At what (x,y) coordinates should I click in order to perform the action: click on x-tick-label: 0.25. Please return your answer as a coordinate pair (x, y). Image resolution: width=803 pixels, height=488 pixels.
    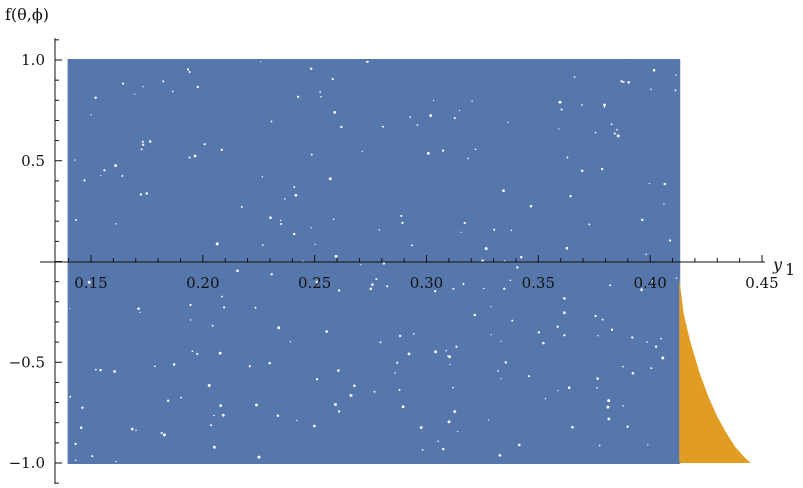
    Looking at the image, I should click on (314, 283).